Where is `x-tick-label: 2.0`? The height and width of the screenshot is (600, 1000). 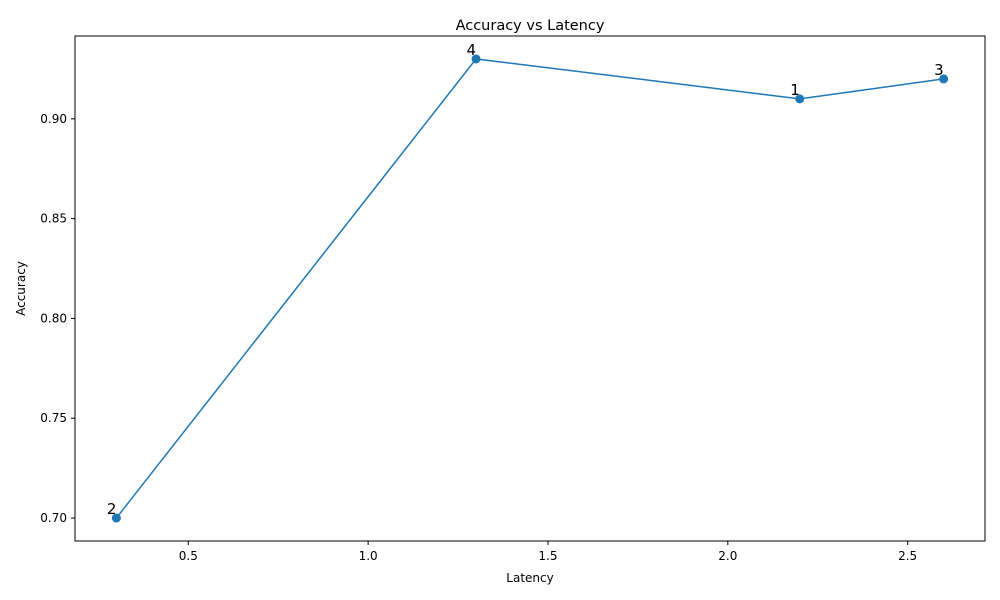
x-tick-label: 2.0 is located at coordinates (727, 556).